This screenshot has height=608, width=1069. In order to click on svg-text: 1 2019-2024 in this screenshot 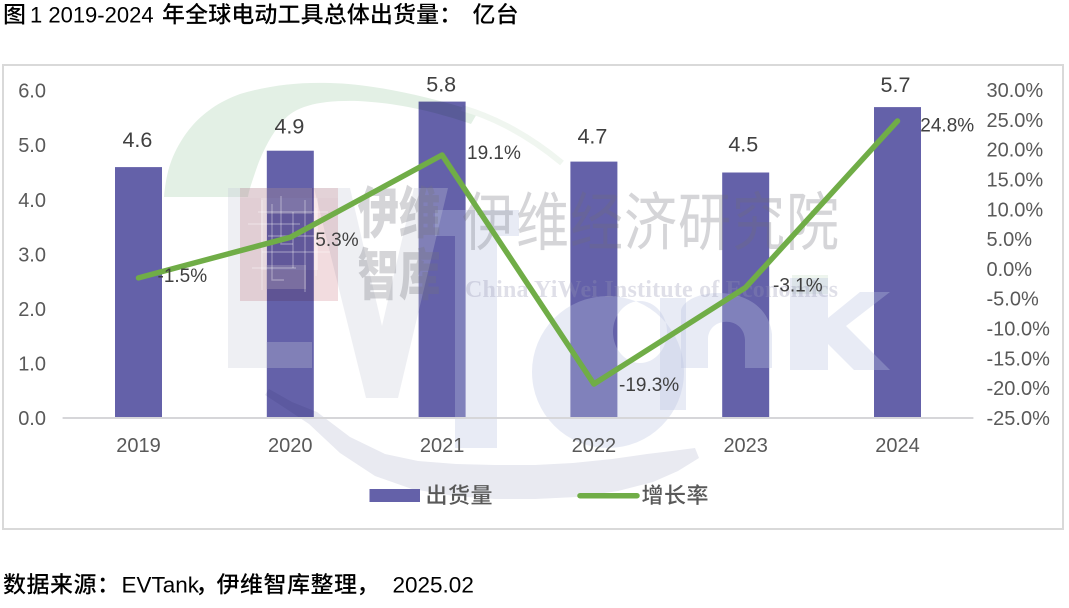, I will do `click(92, 15)`.